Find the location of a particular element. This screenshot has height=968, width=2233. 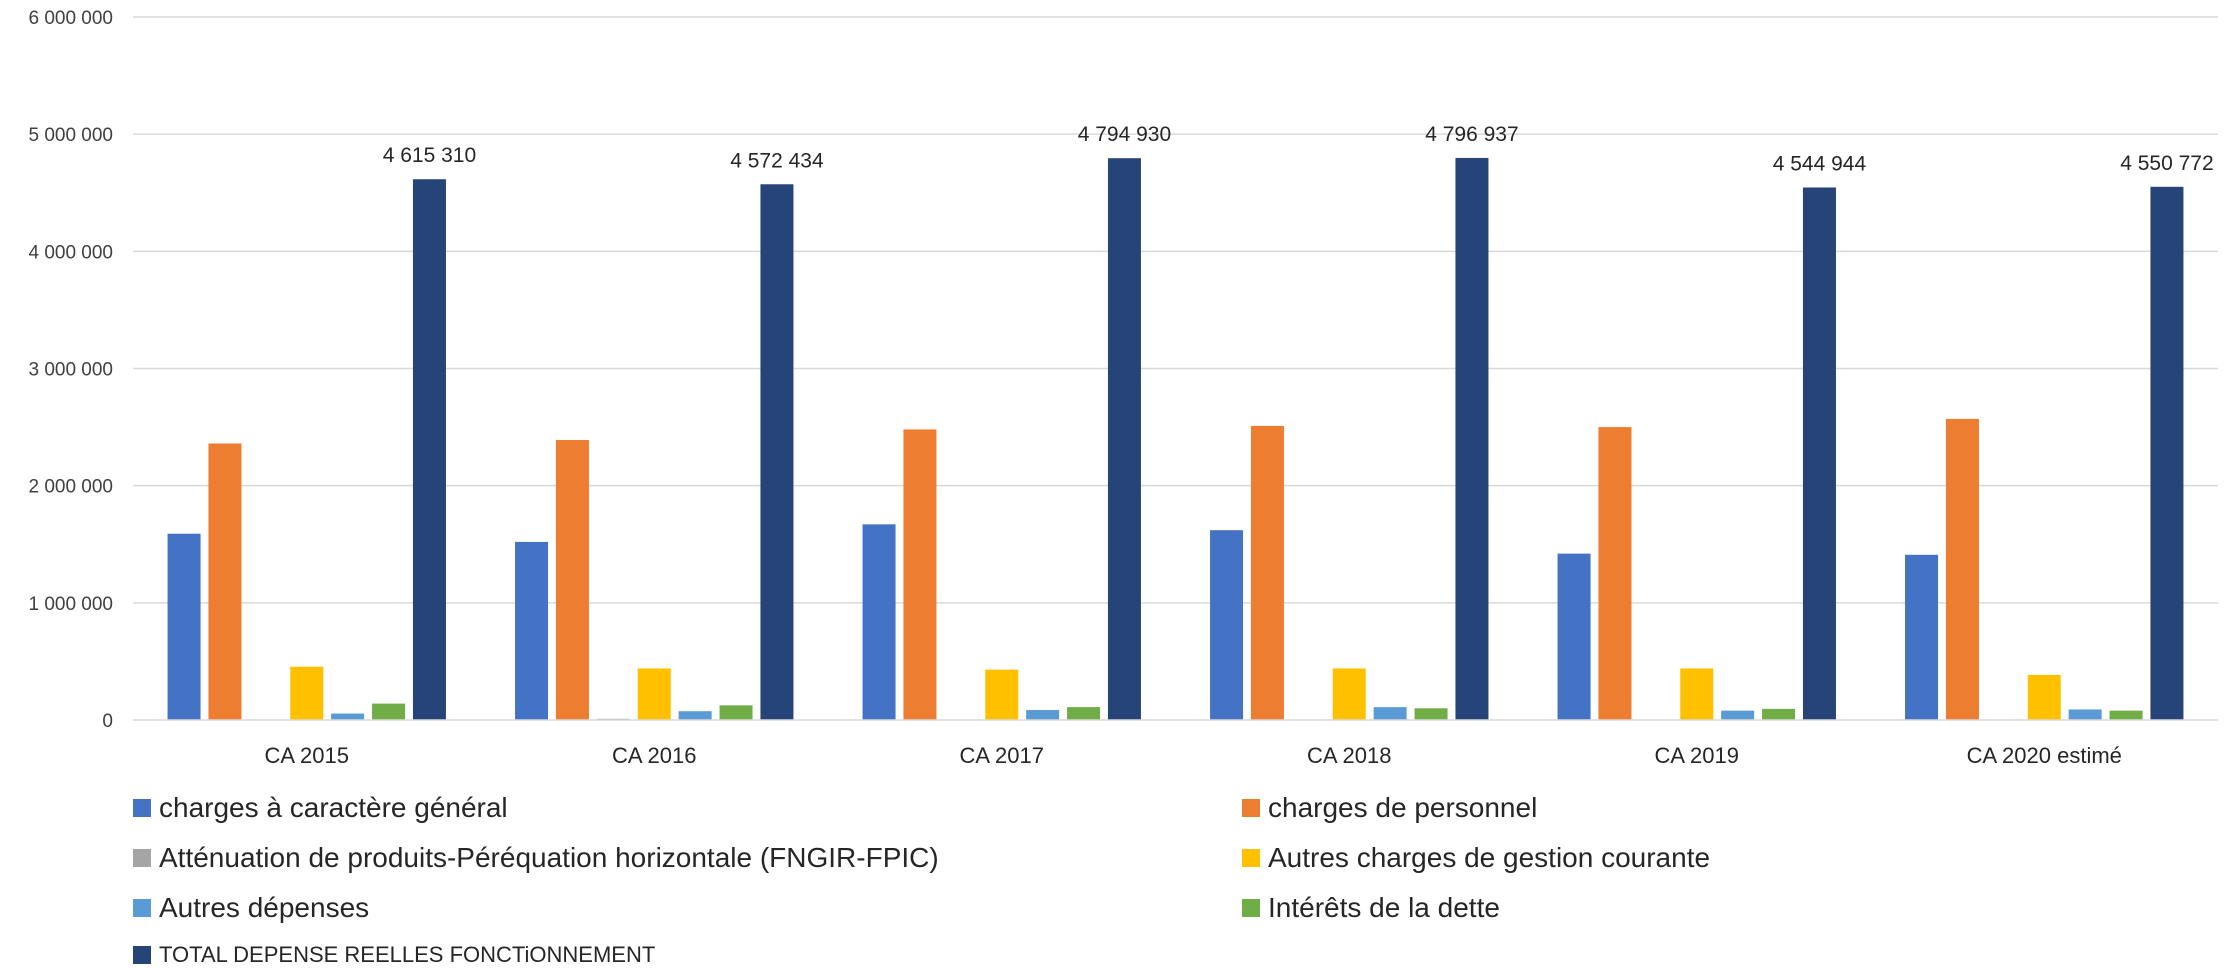

data-label: 4 794 930 is located at coordinates (1124, 134).